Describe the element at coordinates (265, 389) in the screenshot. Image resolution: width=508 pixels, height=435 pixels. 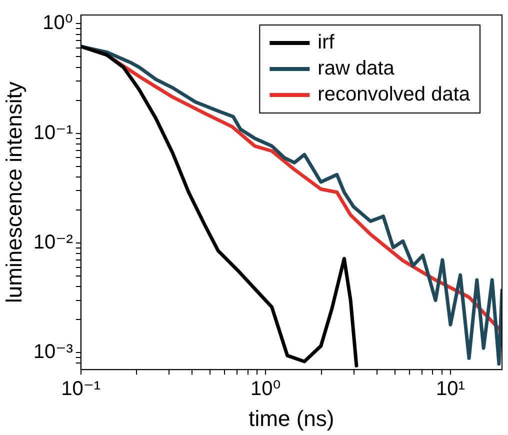
I see `x-tick-label: 10⁰` at that location.